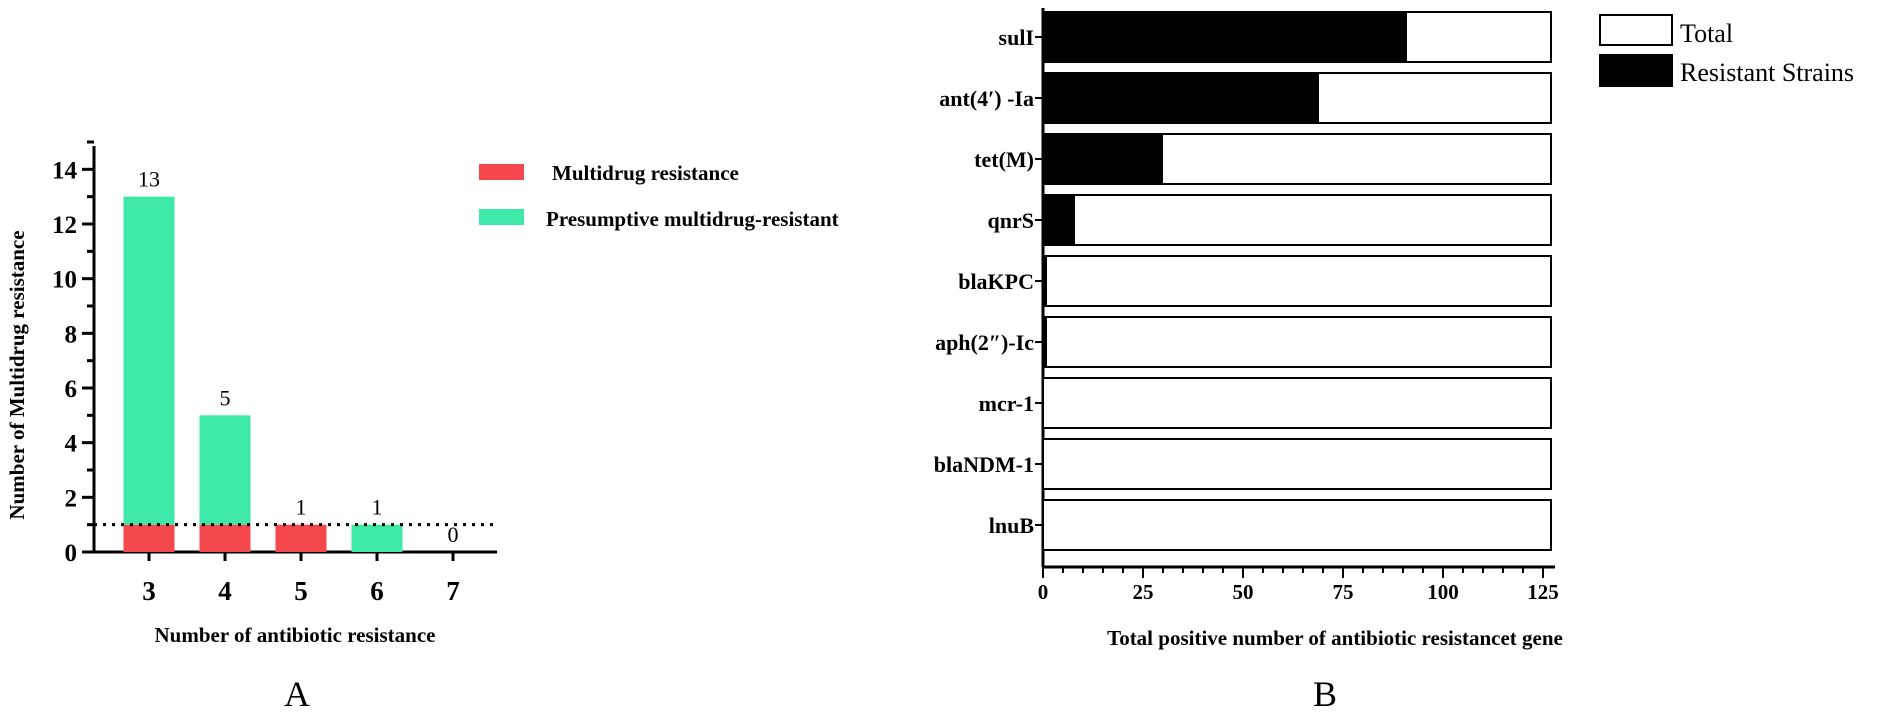 This screenshot has height=722, width=1890. What do you see at coordinates (1045, 281) in the screenshot?
I see `bar-resistant-blakpc` at bounding box center [1045, 281].